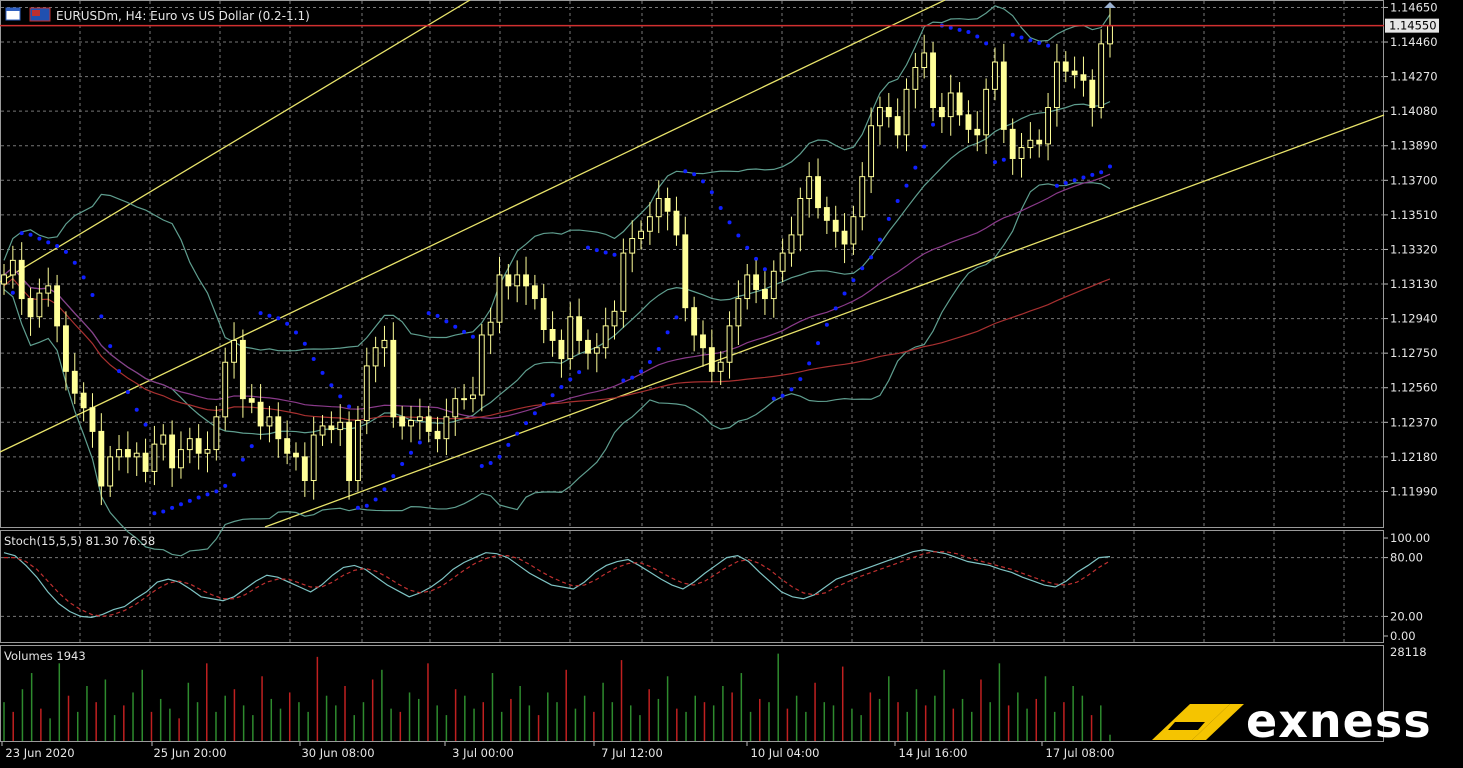  Describe the element at coordinates (79, 541) in the screenshot. I see `stochastic-title: Stoch(15,5,5) 81.30 76.58` at that location.